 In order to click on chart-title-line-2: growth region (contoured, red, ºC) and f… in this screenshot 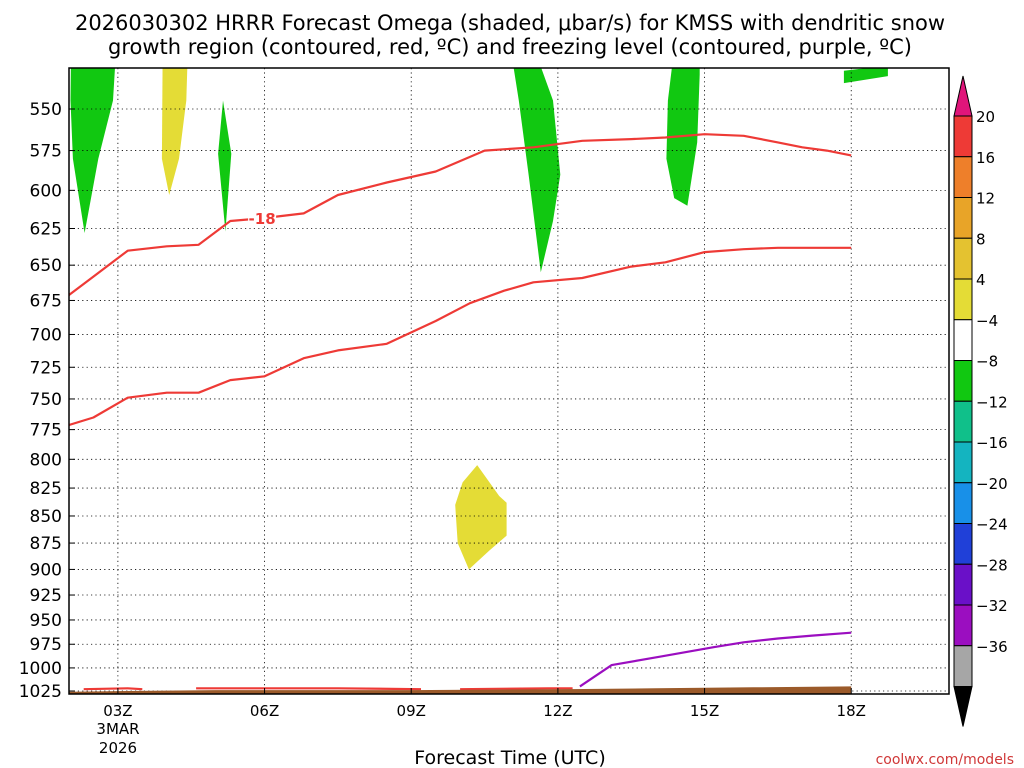, I will do `click(510, 47)`.